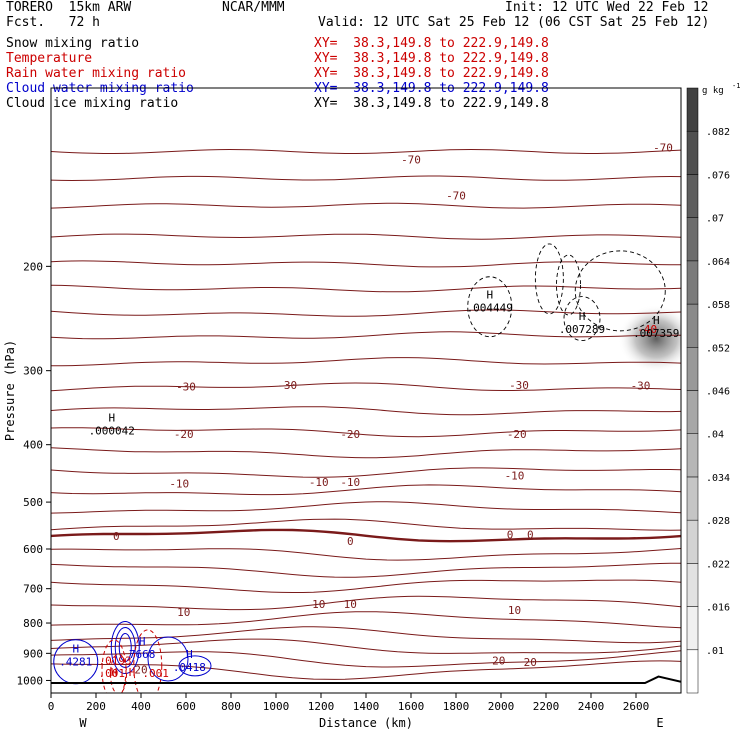 This screenshot has height=740, width=740. I want to click on colorbar-tick-label: .022, so click(718, 564).